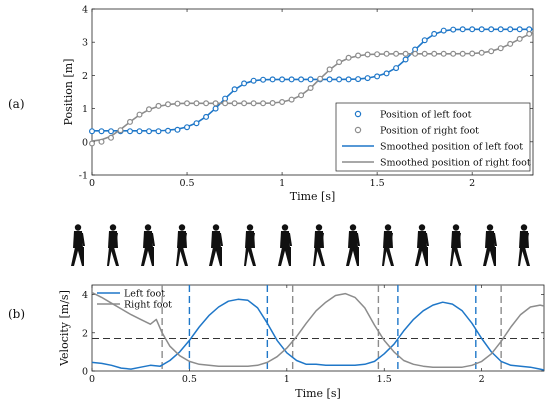 This screenshot has height=406, width=550. I want to click on panel-label-a: (a), so click(16, 104).